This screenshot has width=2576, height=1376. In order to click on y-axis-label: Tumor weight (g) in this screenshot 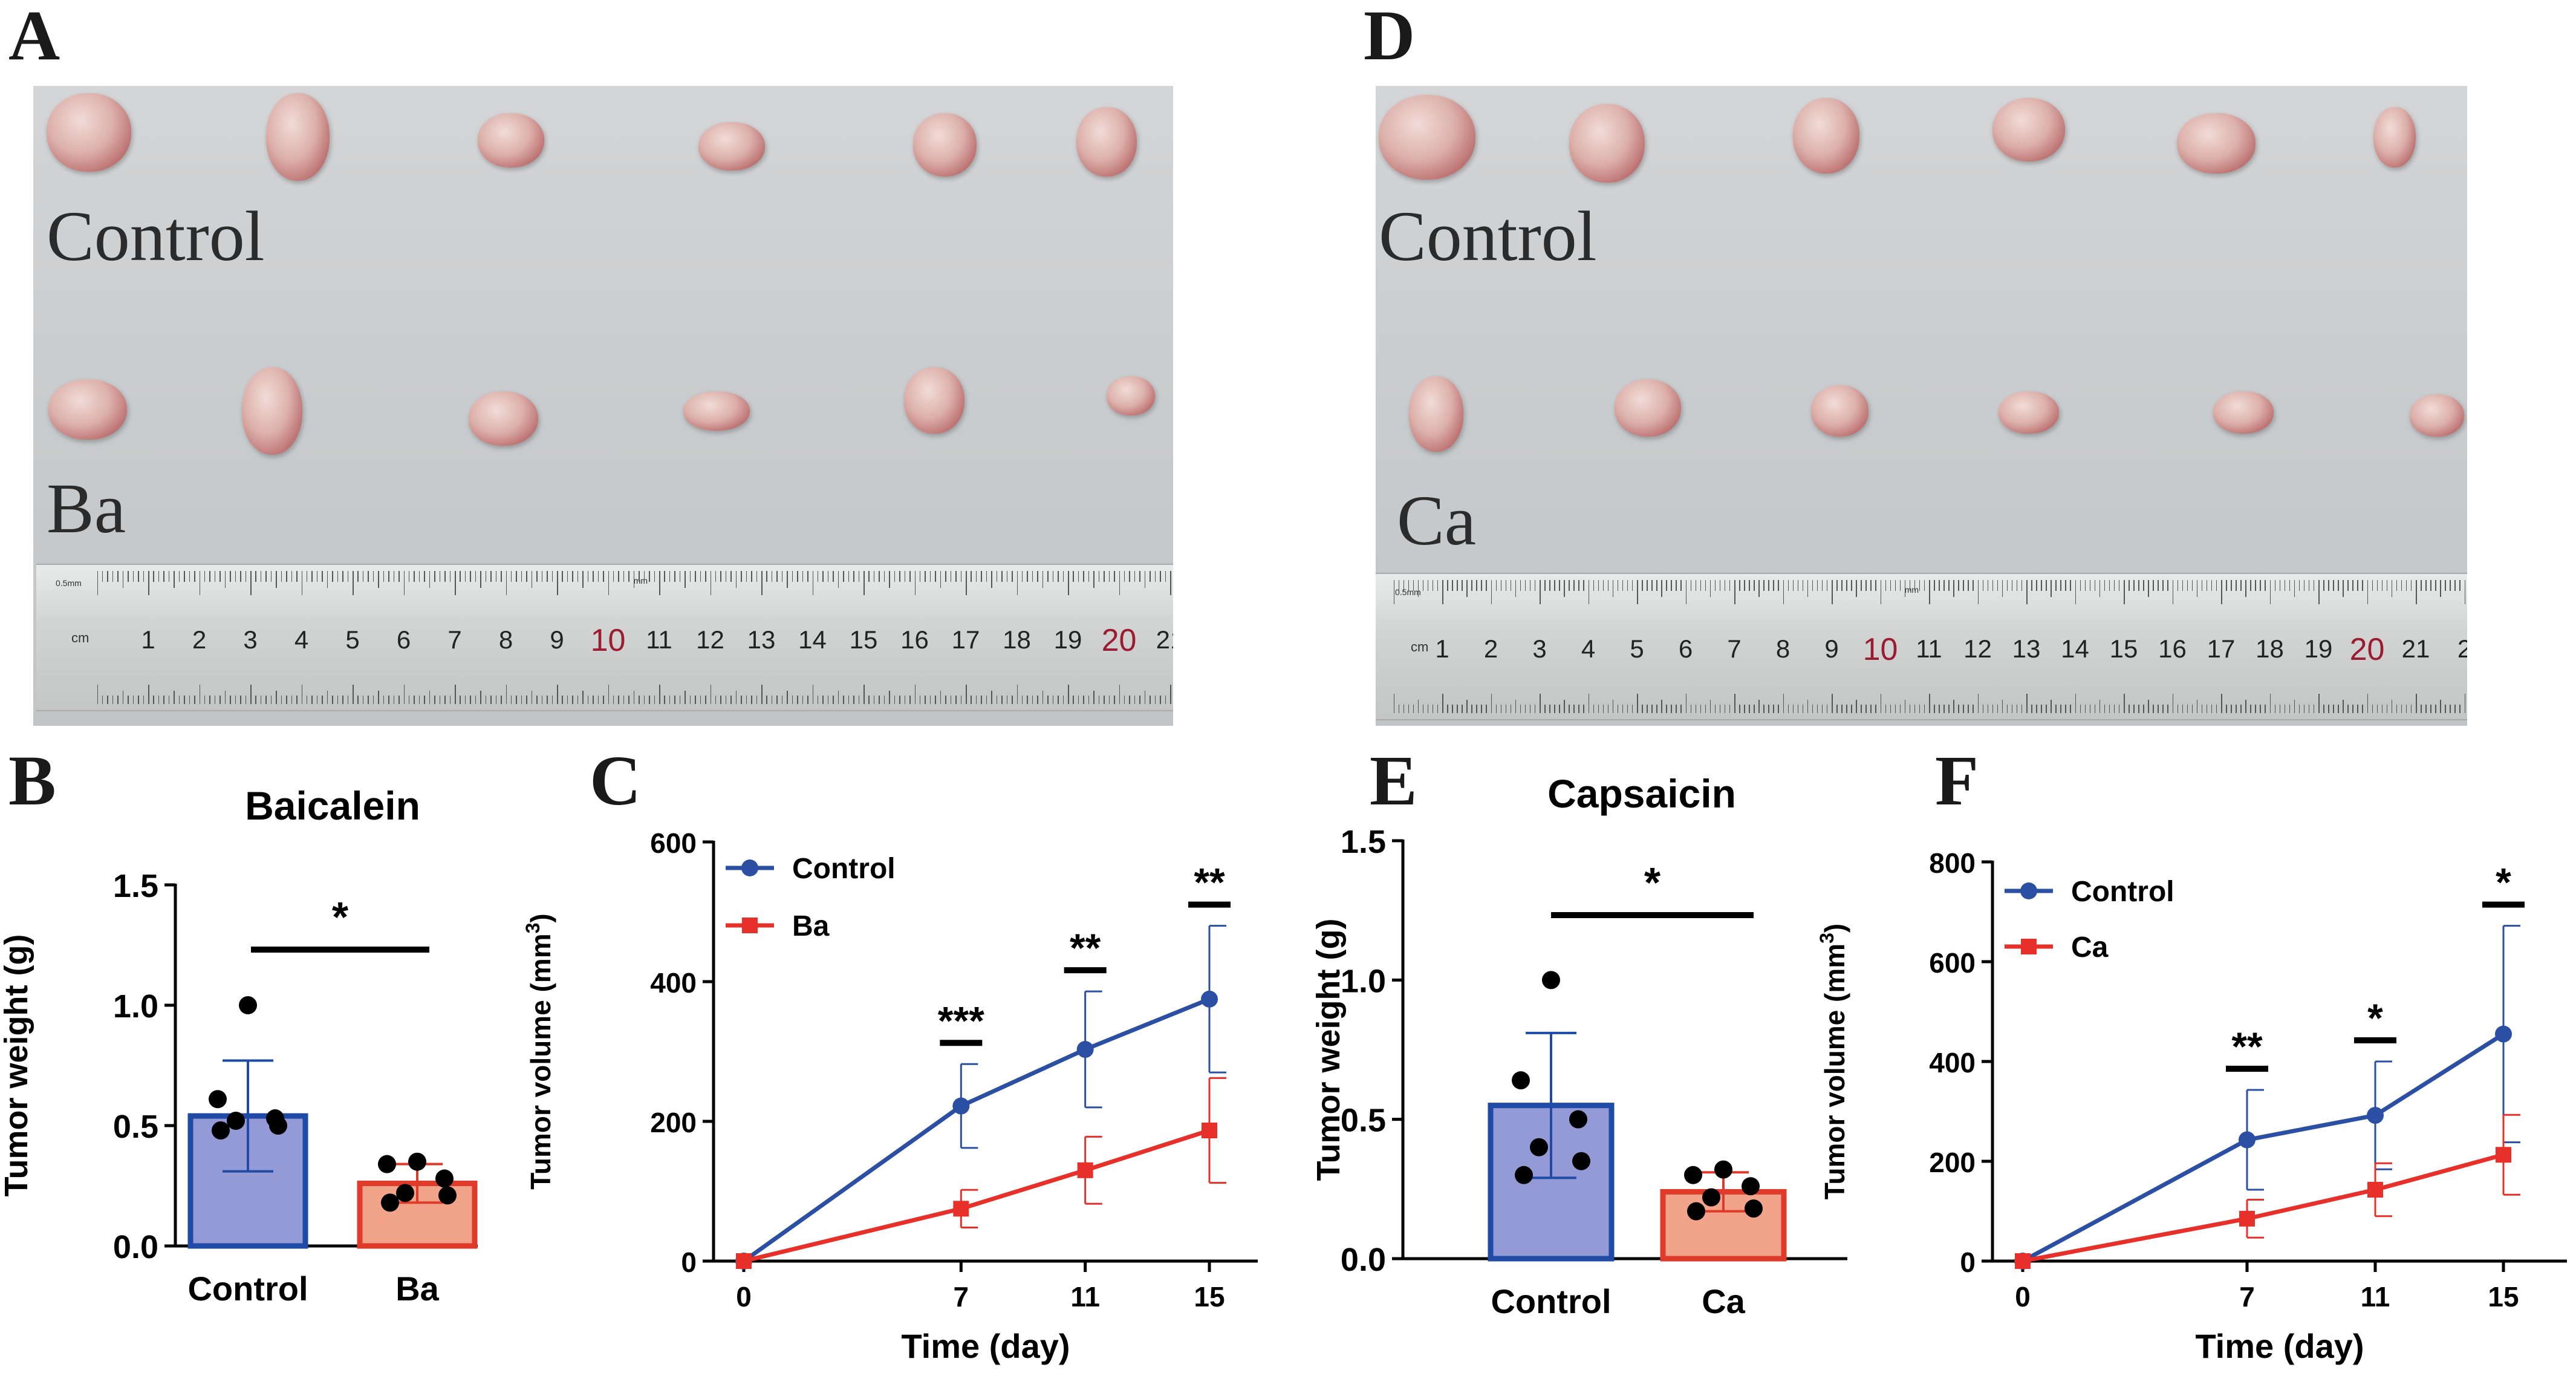, I will do `click(1329, 1050)`.